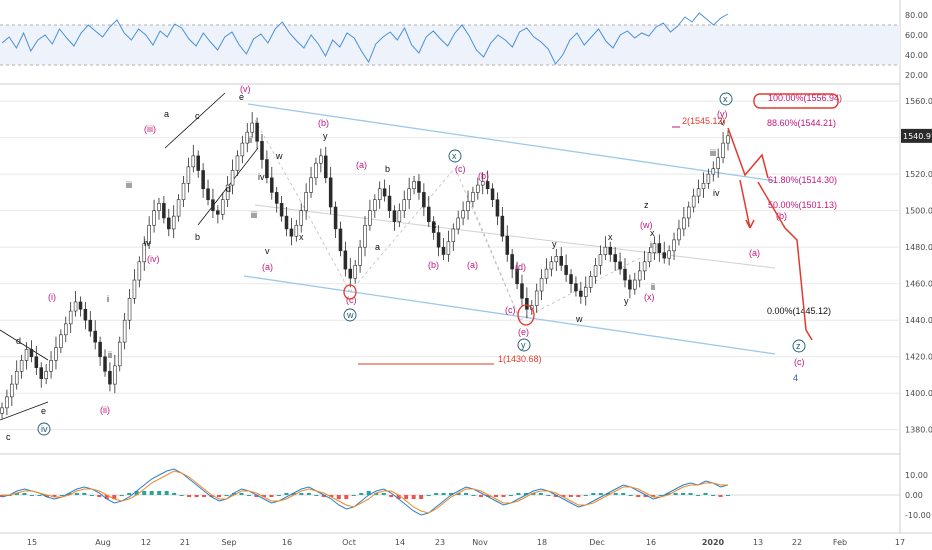 Image resolution: width=932 pixels, height=550 pixels. I want to click on wave-label-y: y, so click(626, 301).